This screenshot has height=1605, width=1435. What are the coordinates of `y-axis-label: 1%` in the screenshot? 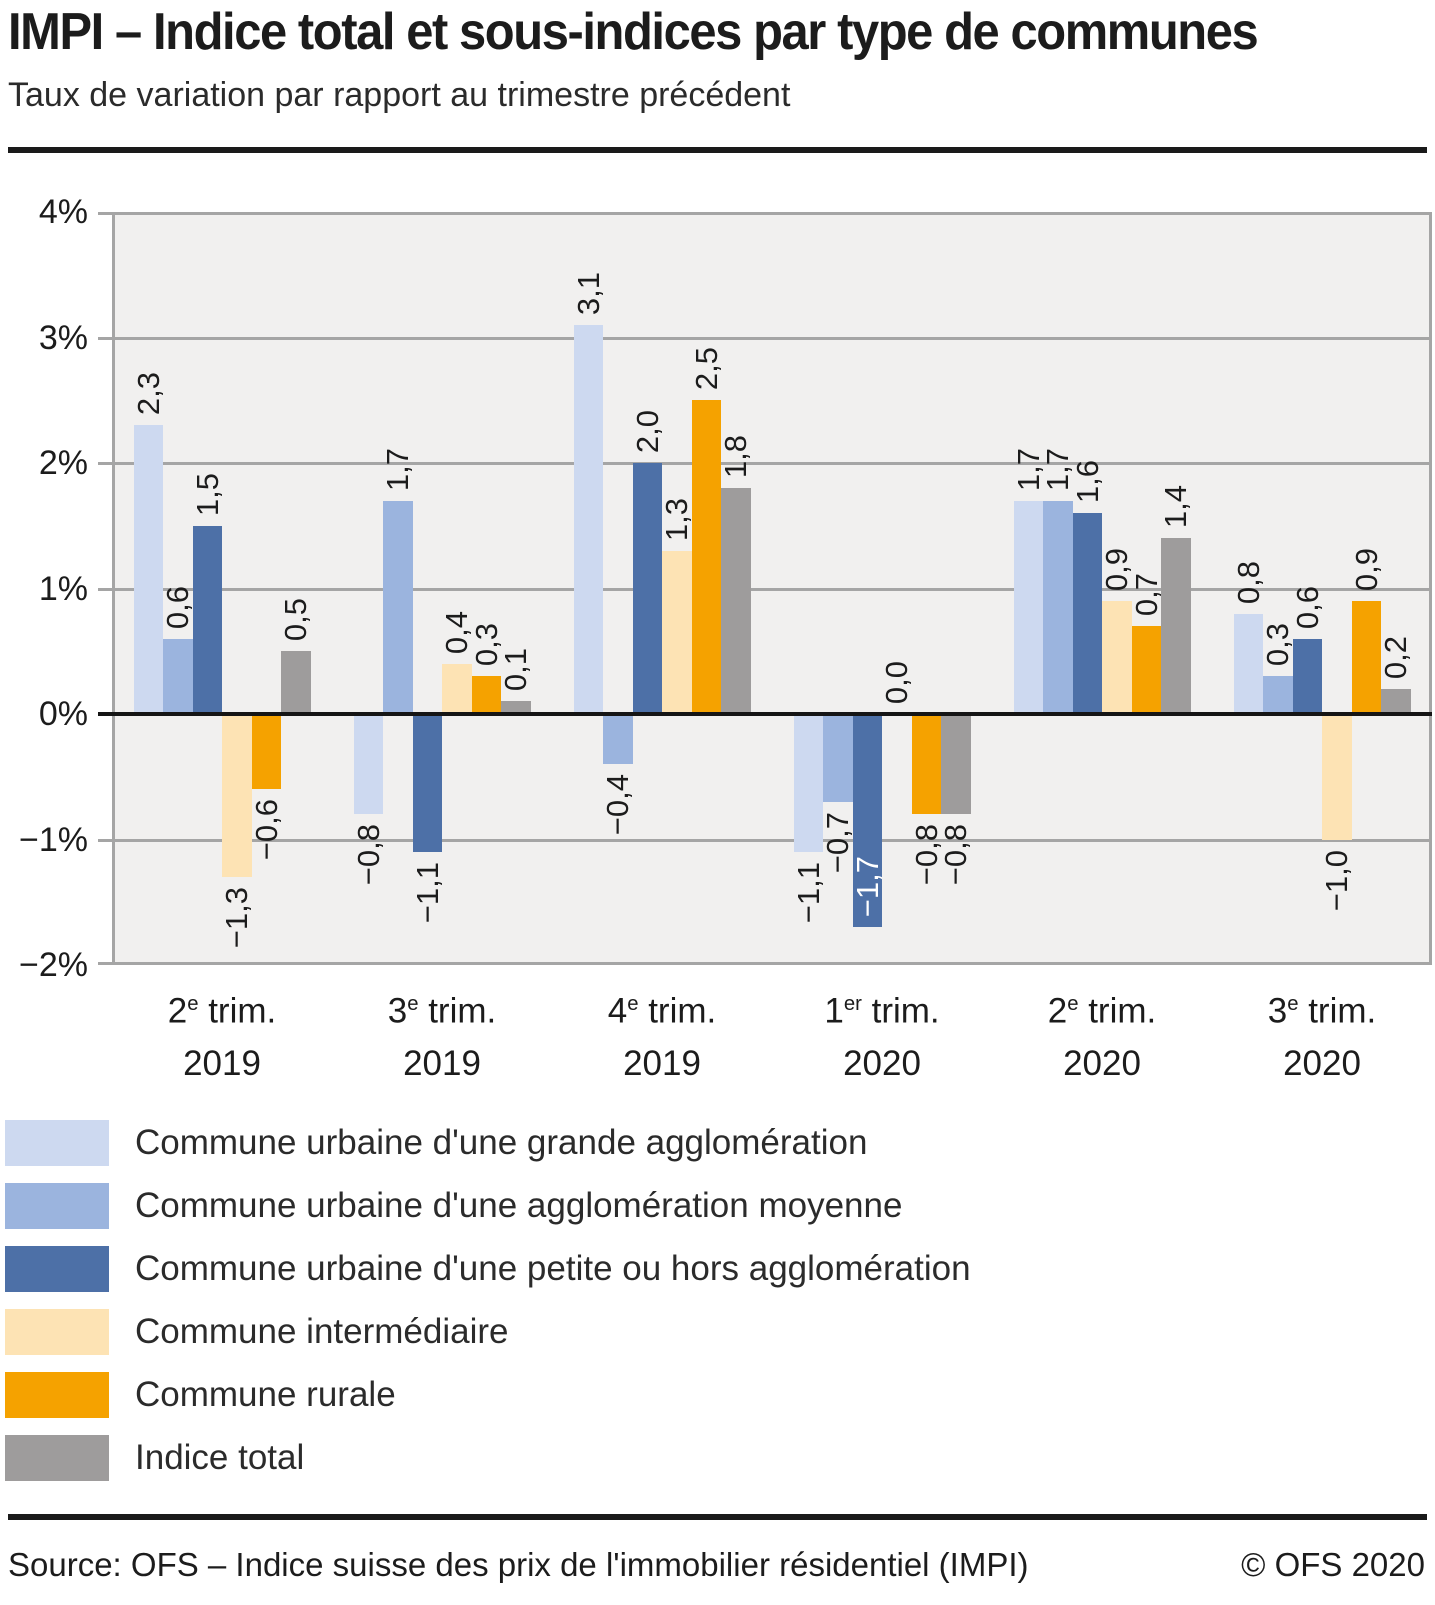 It's located at (63, 588).